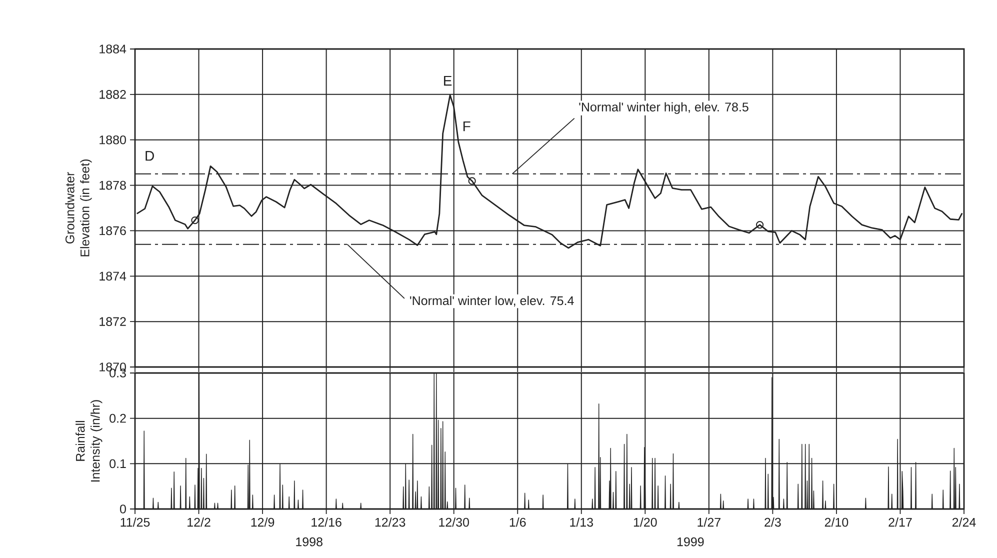  What do you see at coordinates (118, 463) in the screenshot?
I see `y-tick-label: 0.1` at bounding box center [118, 463].